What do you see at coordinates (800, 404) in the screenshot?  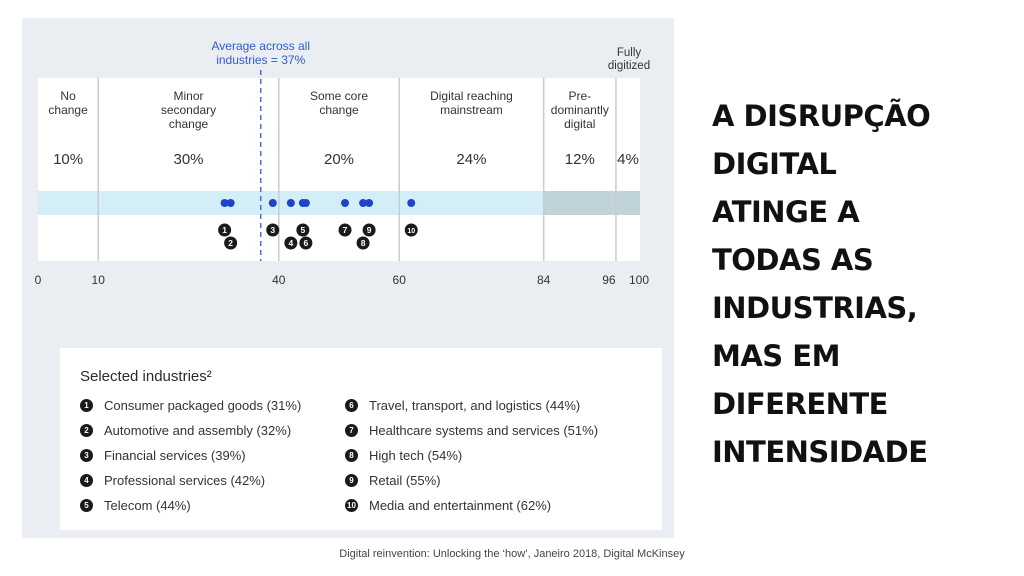 I see `headline-line: DIFERENTE` at bounding box center [800, 404].